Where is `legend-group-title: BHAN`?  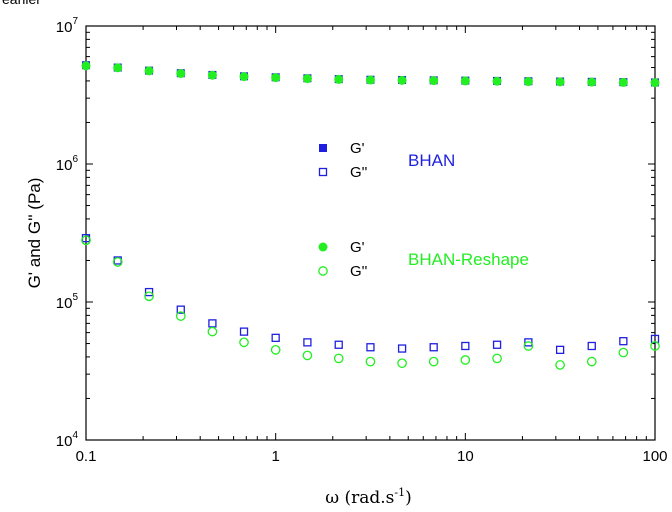
legend-group-title: BHAN is located at coordinates (431, 160).